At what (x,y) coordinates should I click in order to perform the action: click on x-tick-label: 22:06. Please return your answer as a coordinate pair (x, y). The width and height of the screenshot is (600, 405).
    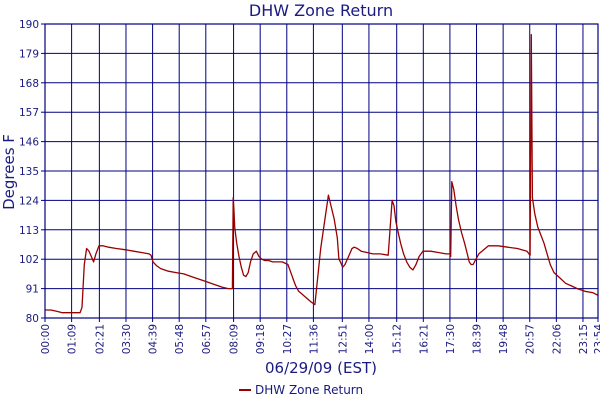
    Looking at the image, I should click on (557, 339).